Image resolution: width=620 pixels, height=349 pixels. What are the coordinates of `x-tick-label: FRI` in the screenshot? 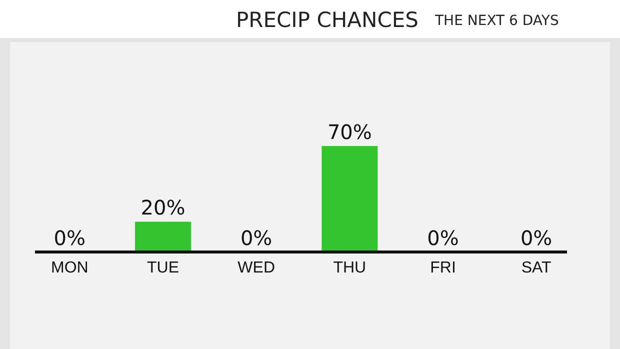 It's located at (443, 268).